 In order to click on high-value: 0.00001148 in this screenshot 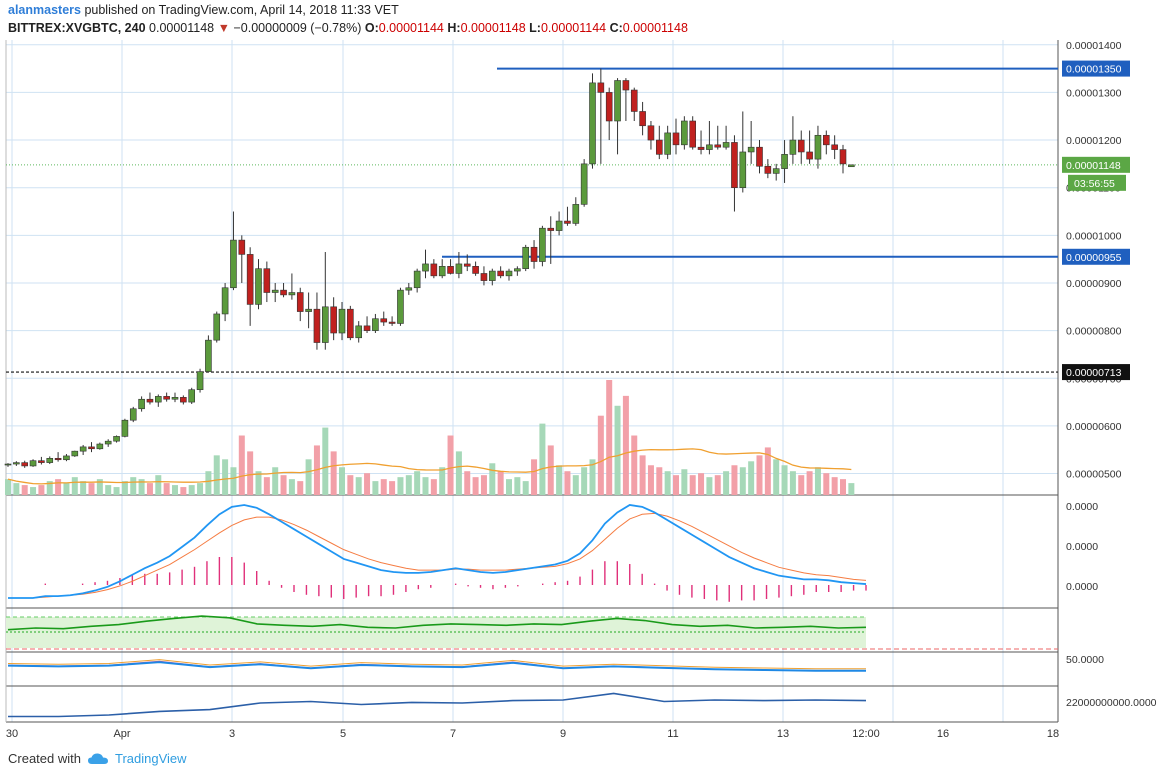, I will do `click(493, 28)`.